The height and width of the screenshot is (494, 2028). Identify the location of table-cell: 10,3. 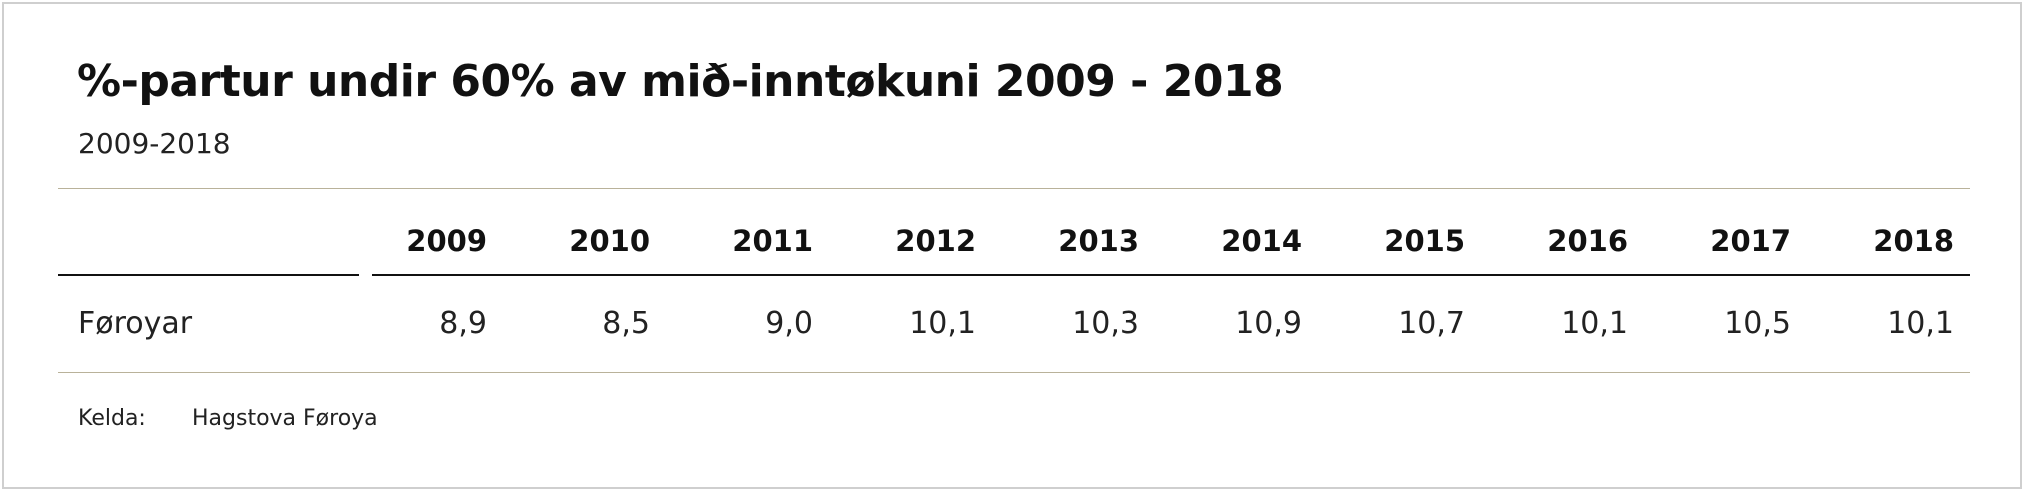
(1105, 323).